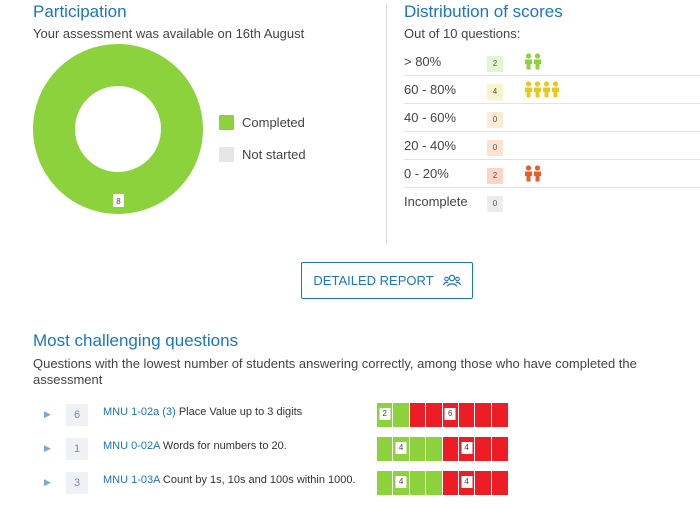 The height and width of the screenshot is (513, 700). I want to click on question-code: MNU 0-02A, so click(131, 446).